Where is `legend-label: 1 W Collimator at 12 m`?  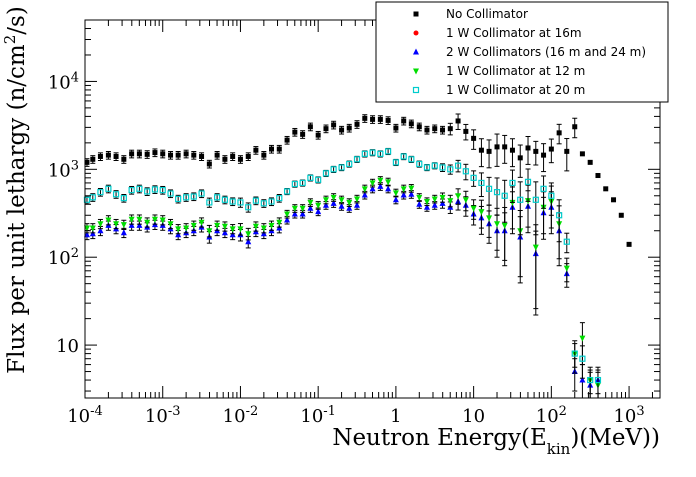
legend-label: 1 W Collimator at 12 m is located at coordinates (515, 71).